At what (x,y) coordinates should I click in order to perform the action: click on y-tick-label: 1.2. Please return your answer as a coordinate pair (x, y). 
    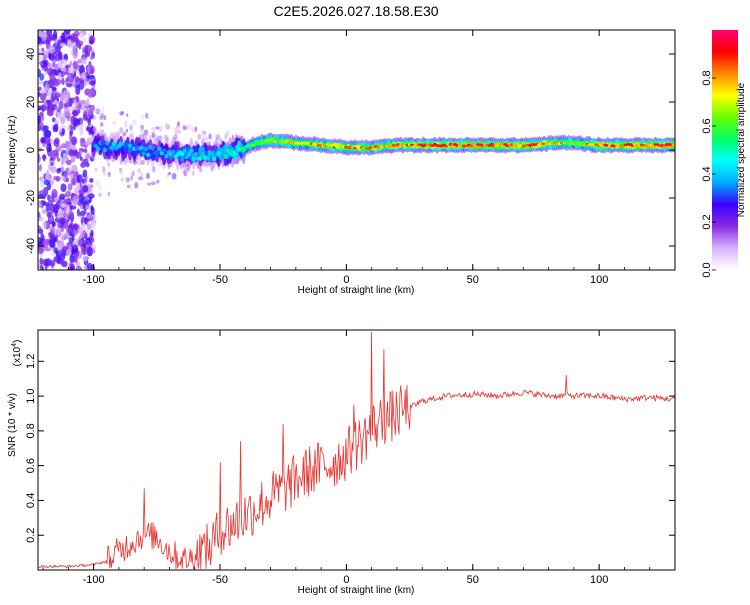
    Looking at the image, I should click on (31, 361).